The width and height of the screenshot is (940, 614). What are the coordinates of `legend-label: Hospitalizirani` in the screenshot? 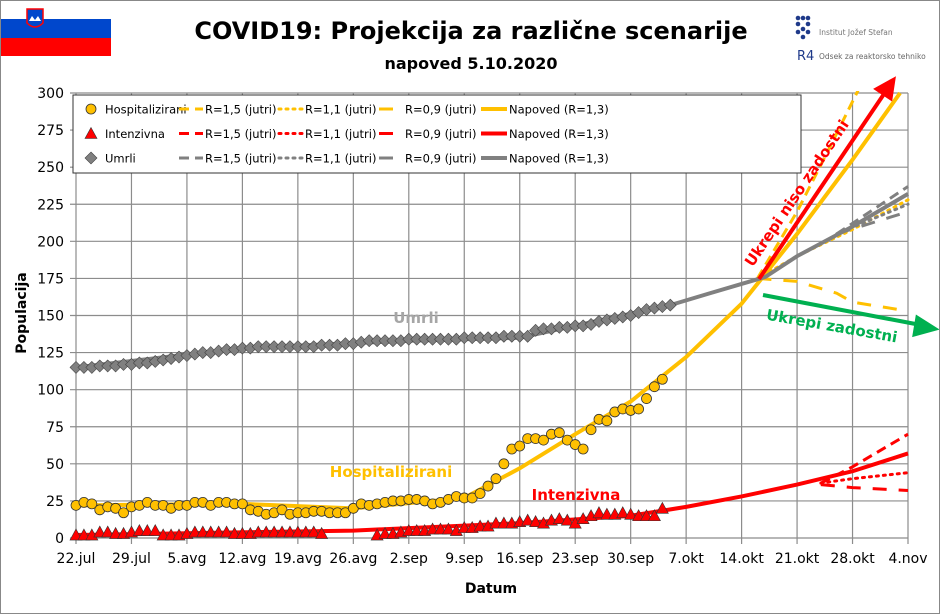 It's located at (146, 110).